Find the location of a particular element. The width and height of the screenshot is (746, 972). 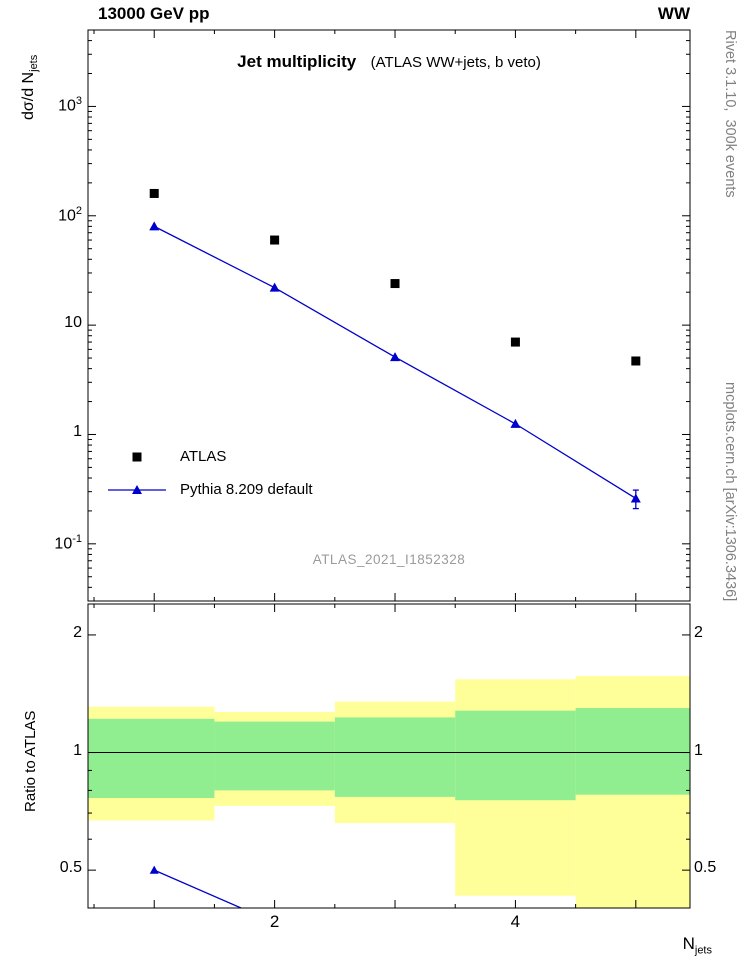

mcplots-attribution: mcplots.cern.ch [arXiv:1306.3436] is located at coordinates (730, 491).